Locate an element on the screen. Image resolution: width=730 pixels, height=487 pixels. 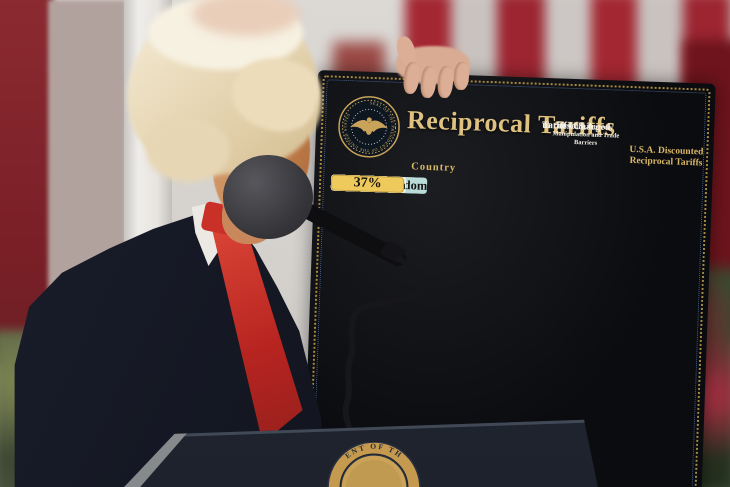
microphone-windscreen is located at coordinates (268, 197).